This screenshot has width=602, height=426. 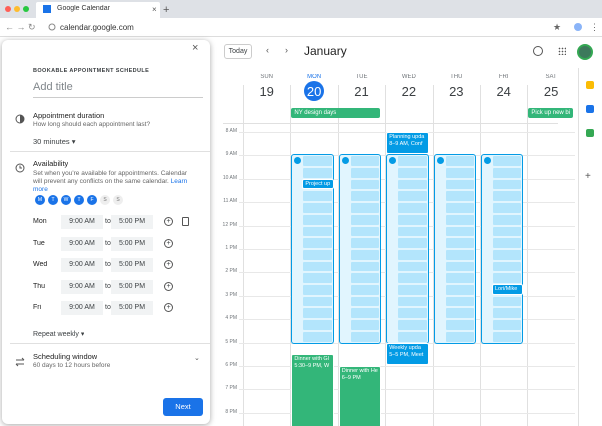 I want to click on day-date: 19, so click(x=266, y=91).